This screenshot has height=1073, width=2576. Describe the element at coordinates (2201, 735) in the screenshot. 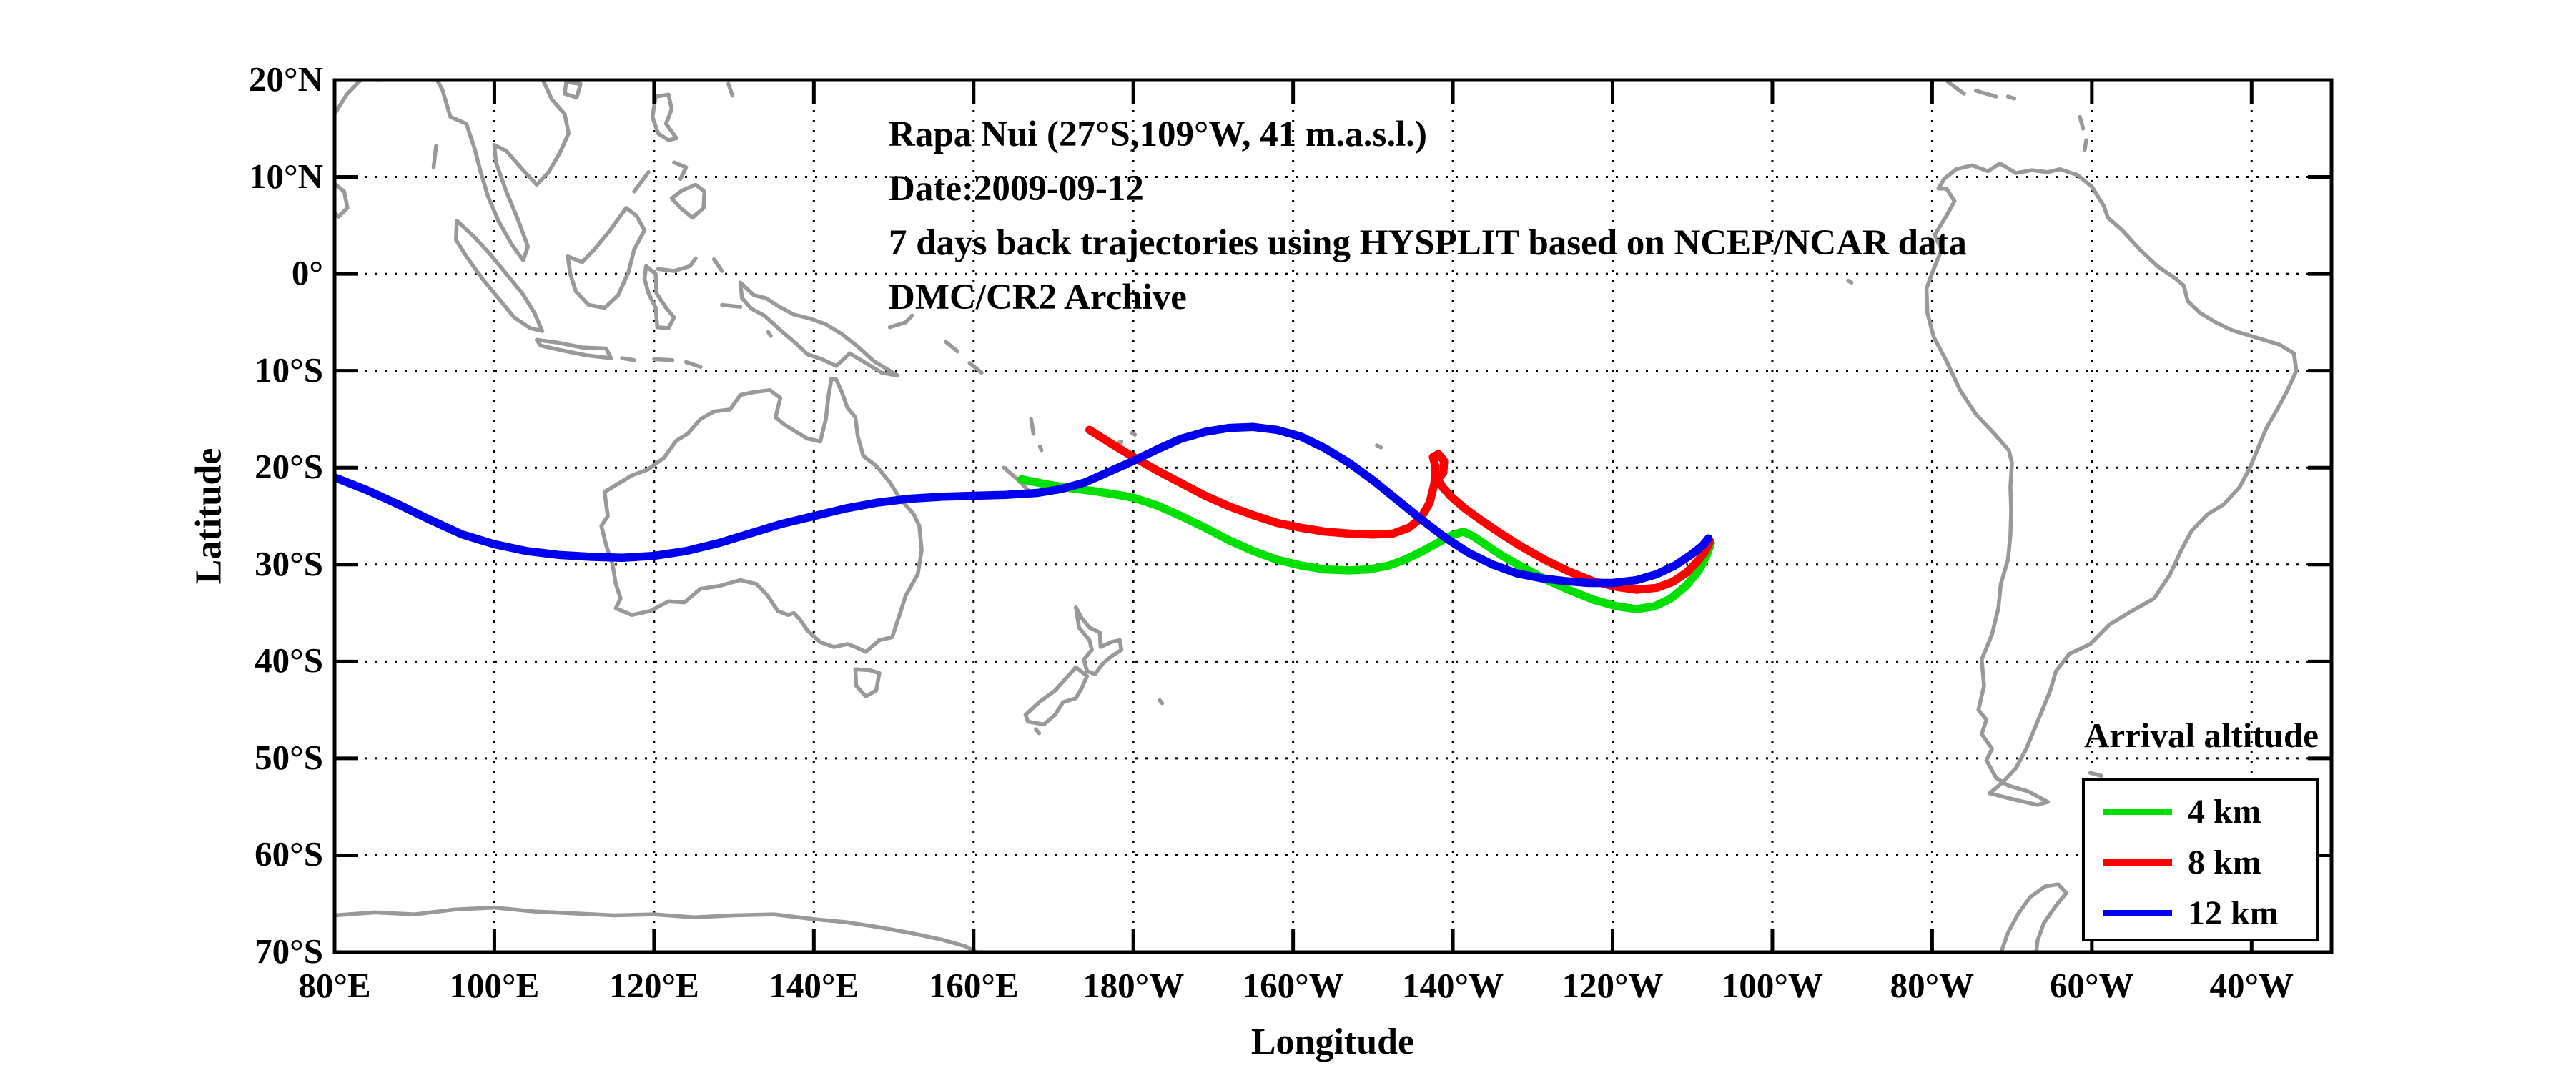

I see `legend-title: Arrival altitude` at that location.